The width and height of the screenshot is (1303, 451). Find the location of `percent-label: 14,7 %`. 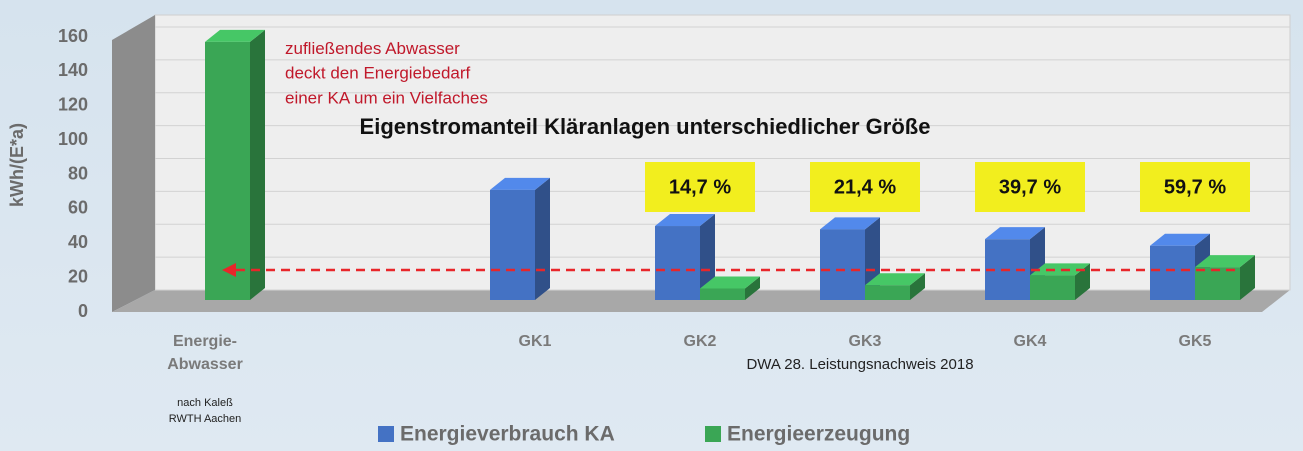

percent-label: 14,7 % is located at coordinates (700, 187).